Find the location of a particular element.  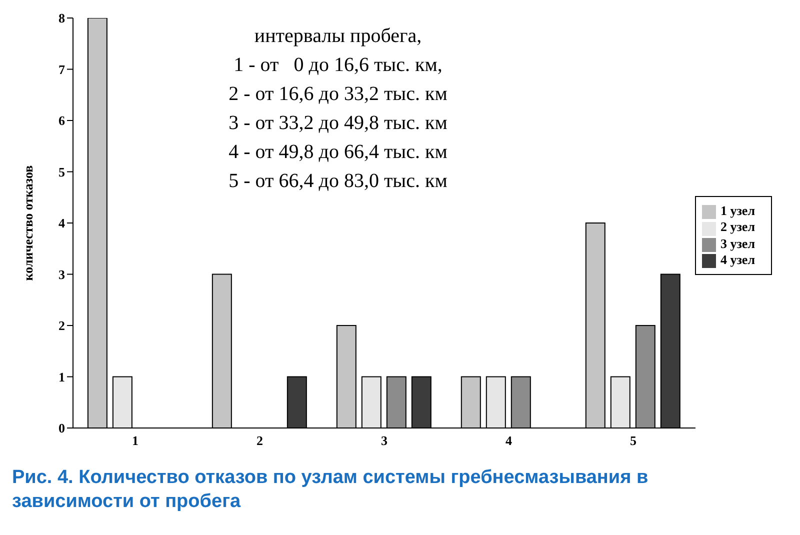

annotation: 1 - от 0 до 16,6 тыс. км, is located at coordinates (338, 65).